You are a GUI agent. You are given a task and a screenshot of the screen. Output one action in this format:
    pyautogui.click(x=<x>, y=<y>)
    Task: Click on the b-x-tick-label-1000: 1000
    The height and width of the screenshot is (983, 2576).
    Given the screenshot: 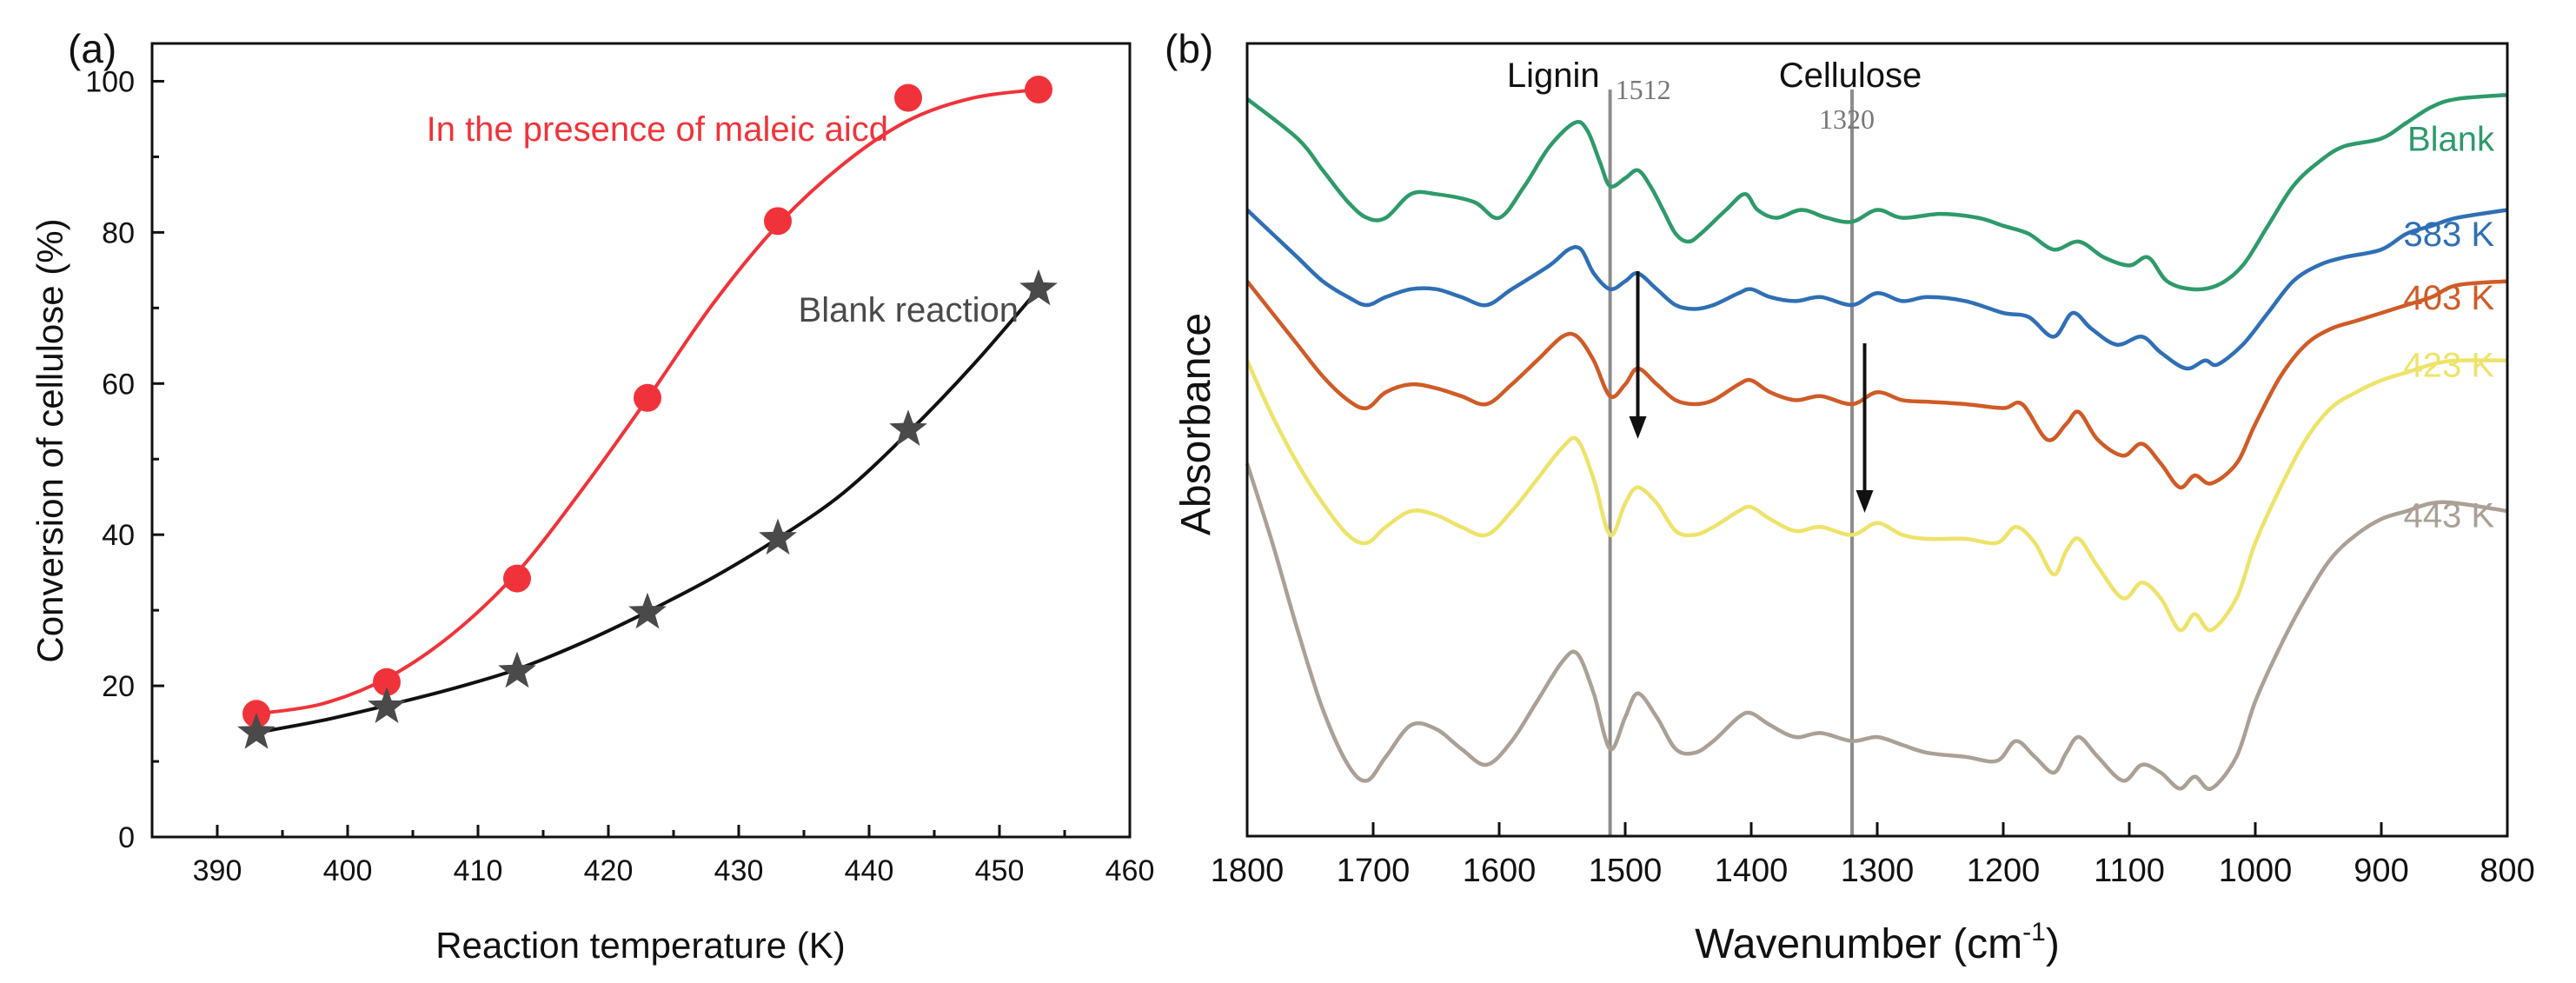 What is the action you would take?
    pyautogui.click(x=2256, y=871)
    